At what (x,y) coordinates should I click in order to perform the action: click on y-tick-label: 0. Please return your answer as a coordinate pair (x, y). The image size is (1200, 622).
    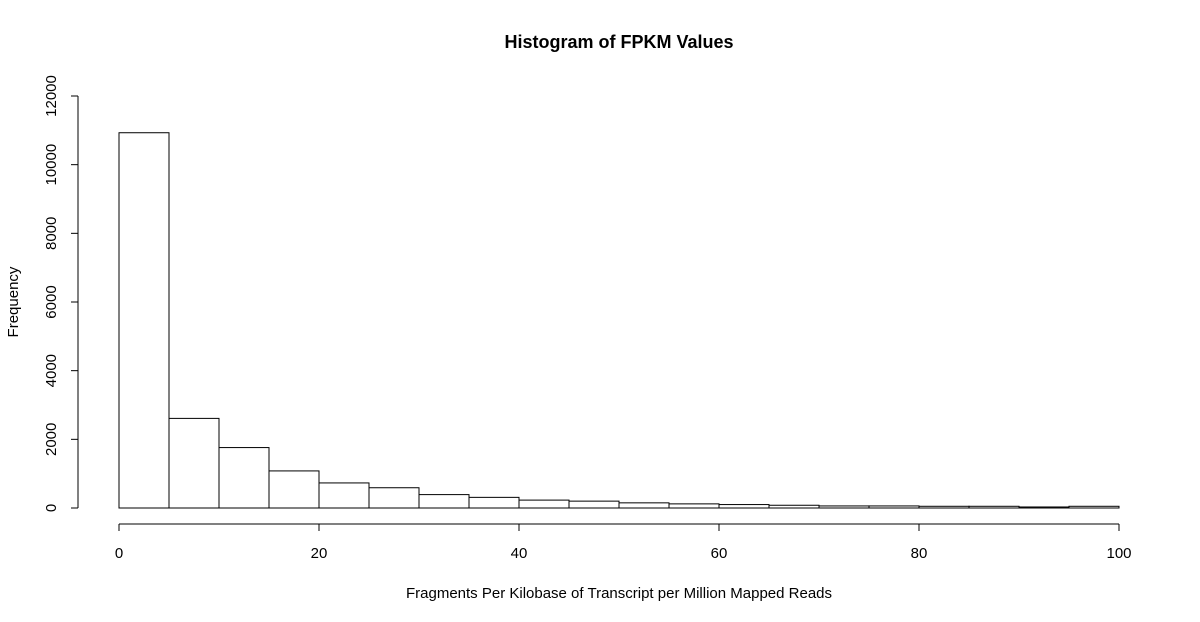
    Looking at the image, I should click on (51, 508).